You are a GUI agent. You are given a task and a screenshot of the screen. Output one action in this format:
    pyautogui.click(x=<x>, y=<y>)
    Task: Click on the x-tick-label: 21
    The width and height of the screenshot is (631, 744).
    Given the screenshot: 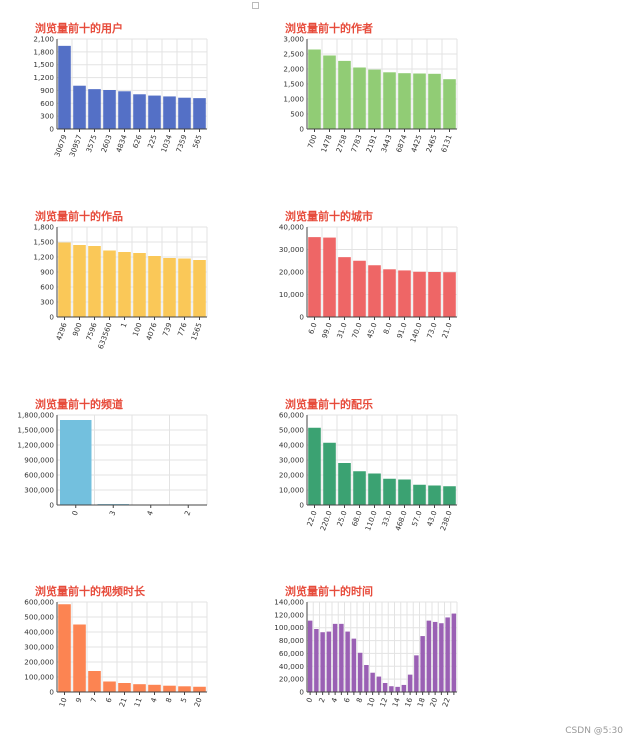 What is the action you would take?
    pyautogui.click(x=123, y=702)
    